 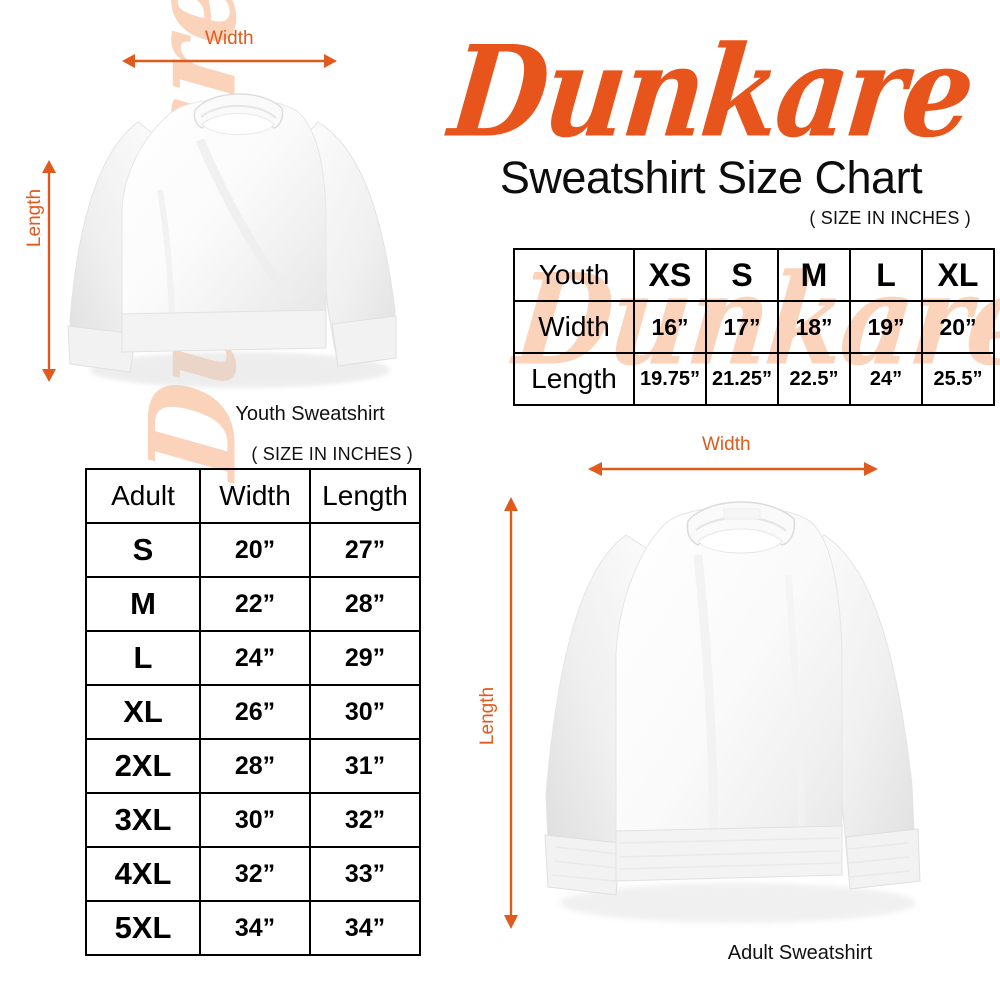 I want to click on table-row: Youth XS S M L XL, so click(x=754, y=275).